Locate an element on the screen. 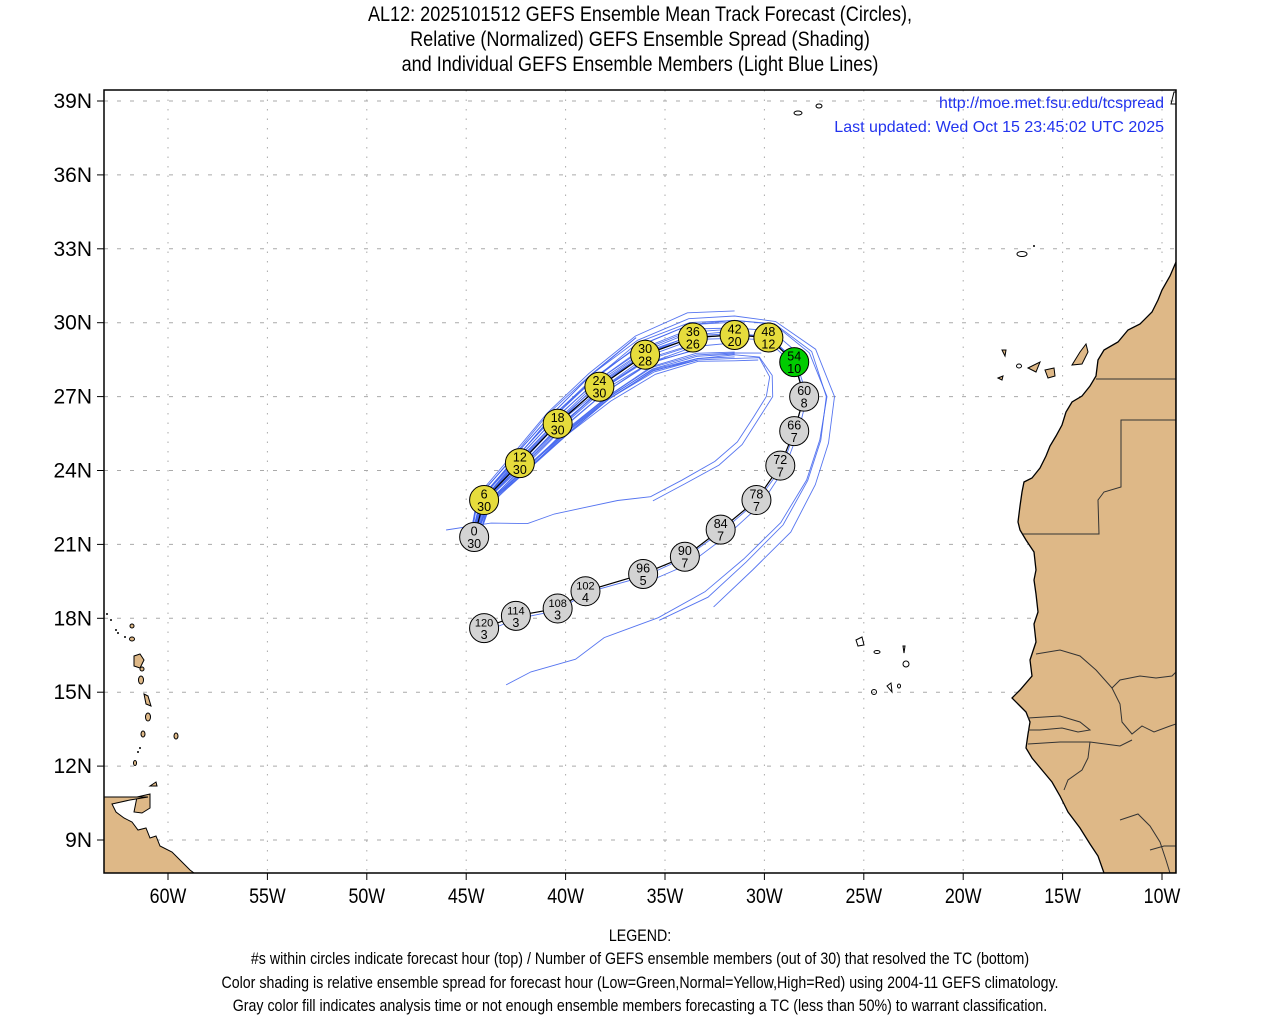 The width and height of the screenshot is (1280, 1024). track-point: 608 is located at coordinates (804, 396).